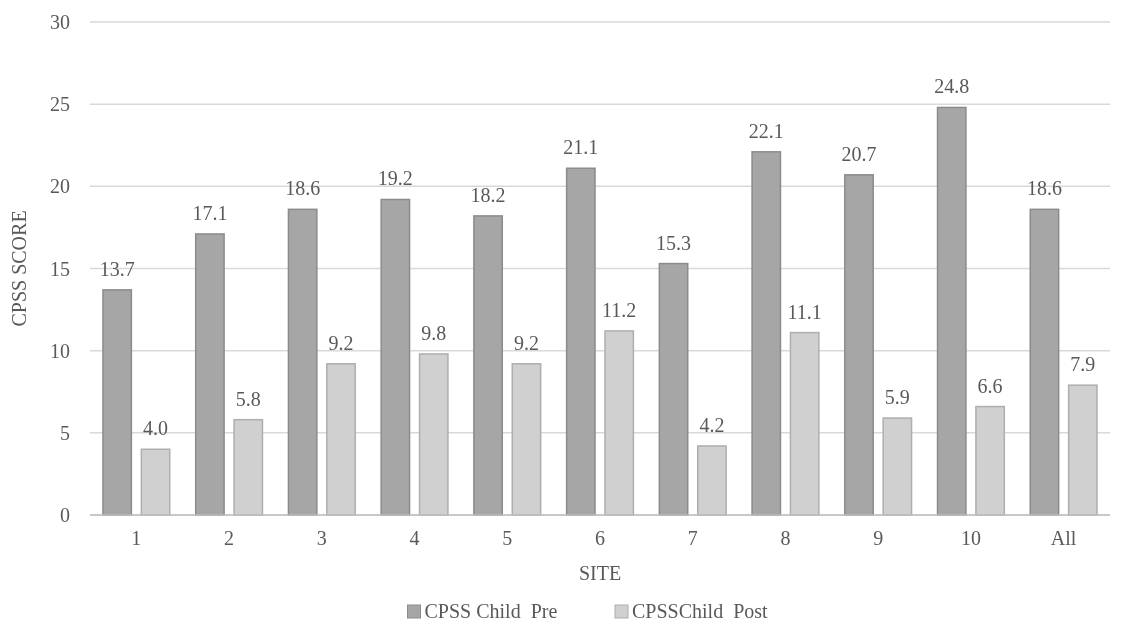 This screenshot has width=1125, height=630. Describe the element at coordinates (229, 538) in the screenshot. I see `x-tick-label: 2` at that location.